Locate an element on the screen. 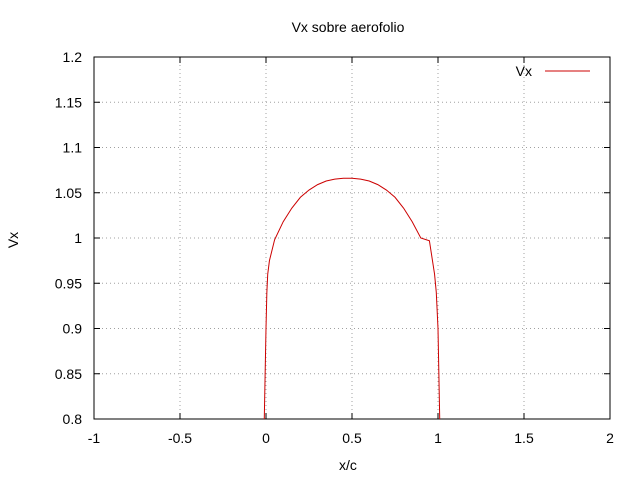 Image resolution: width=640 pixels, height=480 pixels. x-axis-label: x/c is located at coordinates (348, 465).